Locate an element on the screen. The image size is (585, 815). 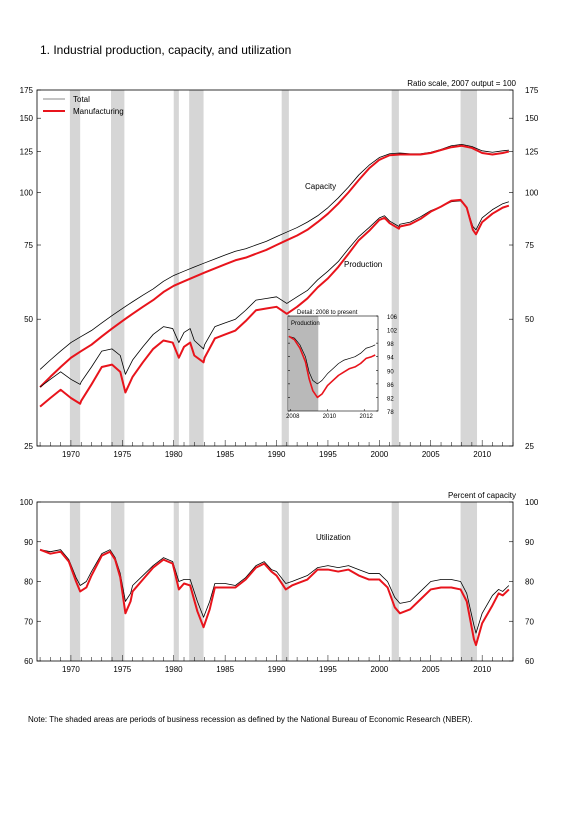
y-tick-label: 78 is located at coordinates (390, 413).